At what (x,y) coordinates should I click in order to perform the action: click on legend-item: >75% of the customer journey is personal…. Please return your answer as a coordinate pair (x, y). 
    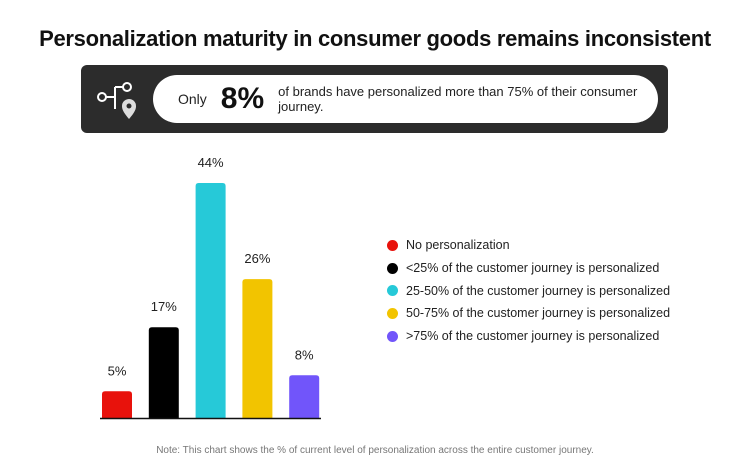
    Looking at the image, I should click on (528, 336).